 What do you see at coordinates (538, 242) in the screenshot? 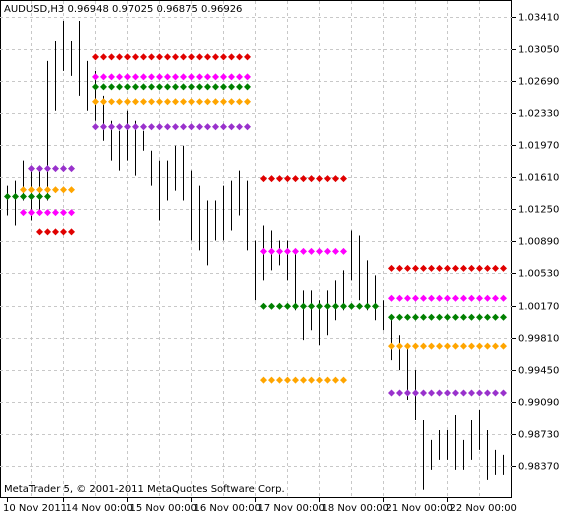
I see `y-tick-label: 1.00890` at bounding box center [538, 242].